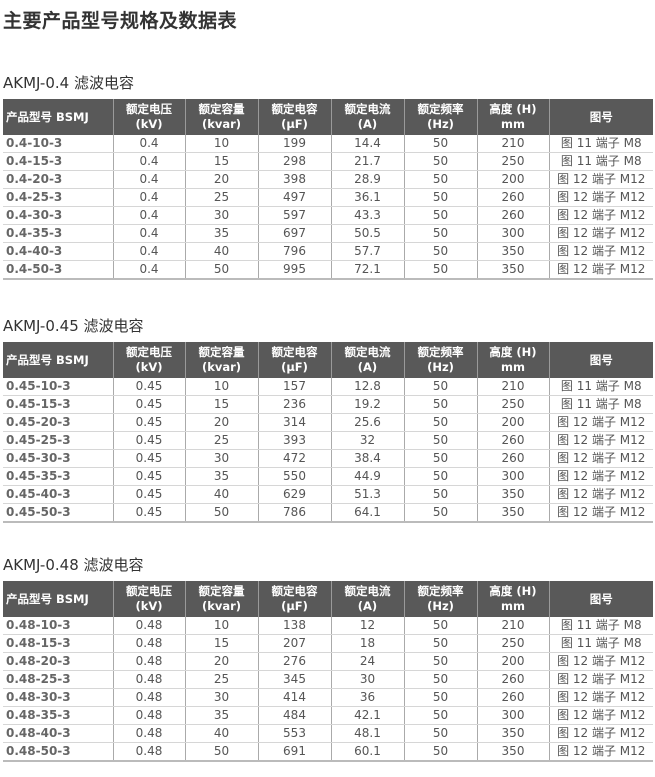  What do you see at coordinates (294, 161) in the screenshot?
I see `table-cell: 298` at bounding box center [294, 161].